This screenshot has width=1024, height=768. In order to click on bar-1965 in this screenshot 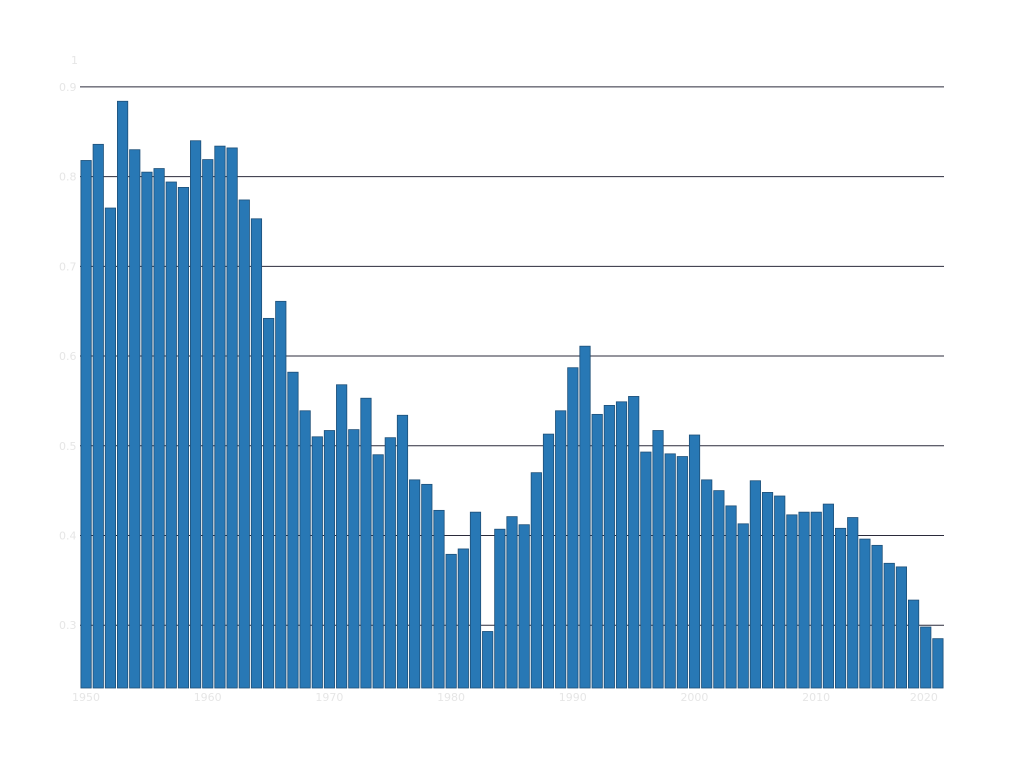, I will do `click(269, 503)`.